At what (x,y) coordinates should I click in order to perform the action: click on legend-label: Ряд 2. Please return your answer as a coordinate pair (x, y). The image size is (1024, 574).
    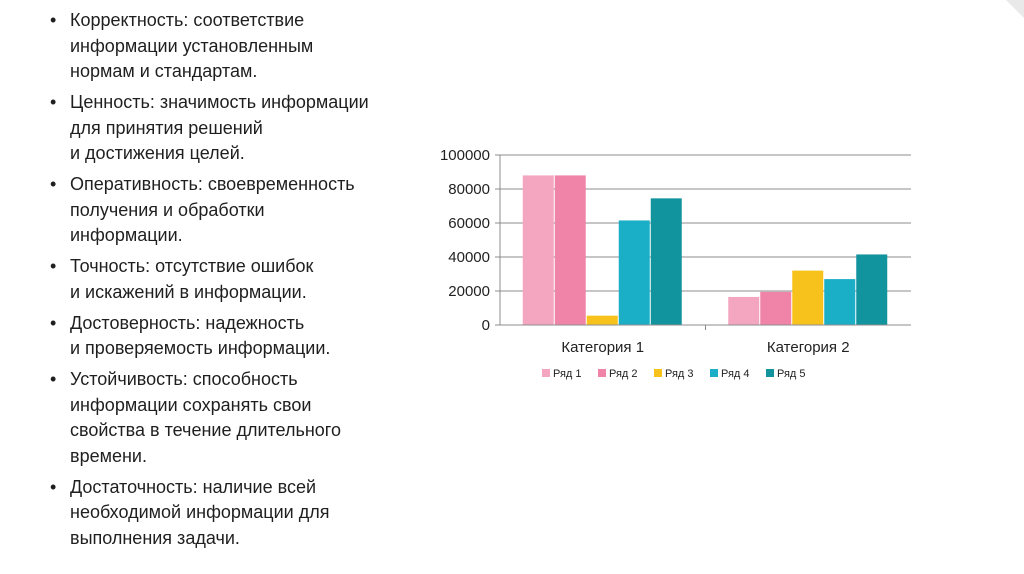
    Looking at the image, I should click on (623, 374).